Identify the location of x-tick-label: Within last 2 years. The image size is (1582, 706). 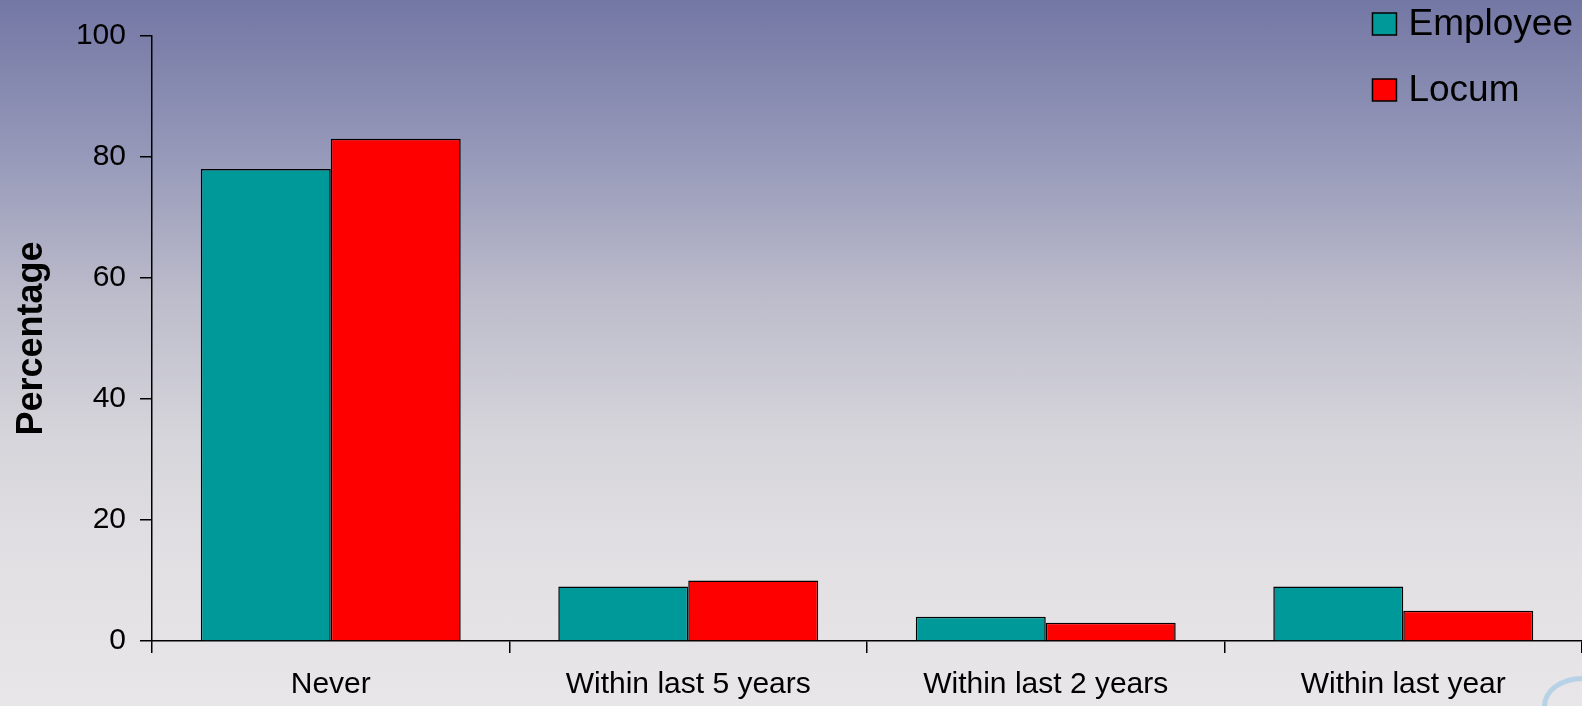
(1046, 683).